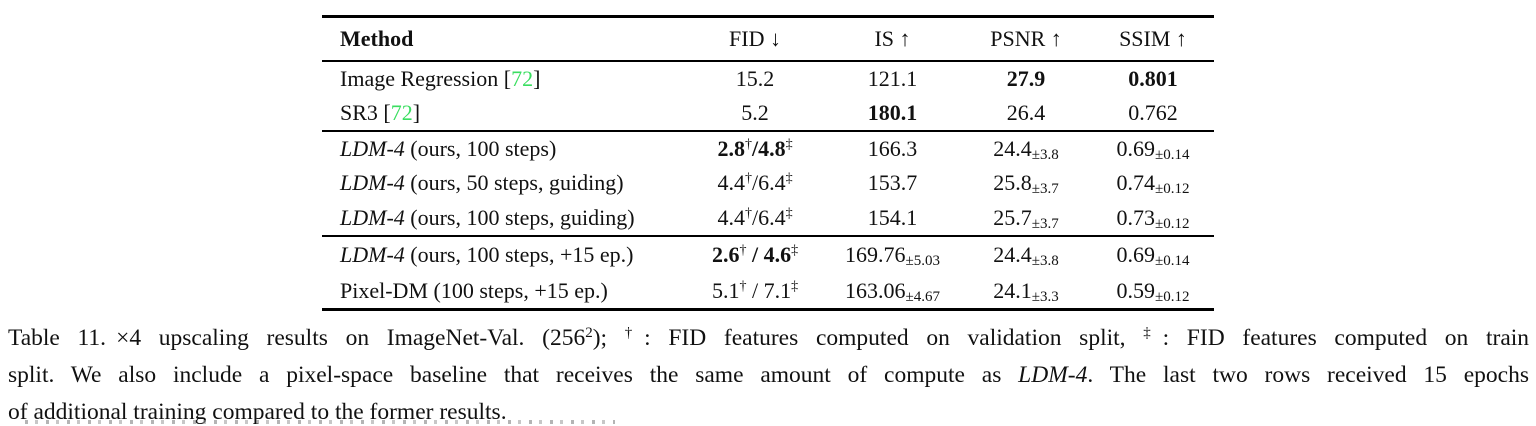 This screenshot has height=426, width=1536. What do you see at coordinates (1012, 182) in the screenshot?
I see `psnr-value: 25.8` at bounding box center [1012, 182].